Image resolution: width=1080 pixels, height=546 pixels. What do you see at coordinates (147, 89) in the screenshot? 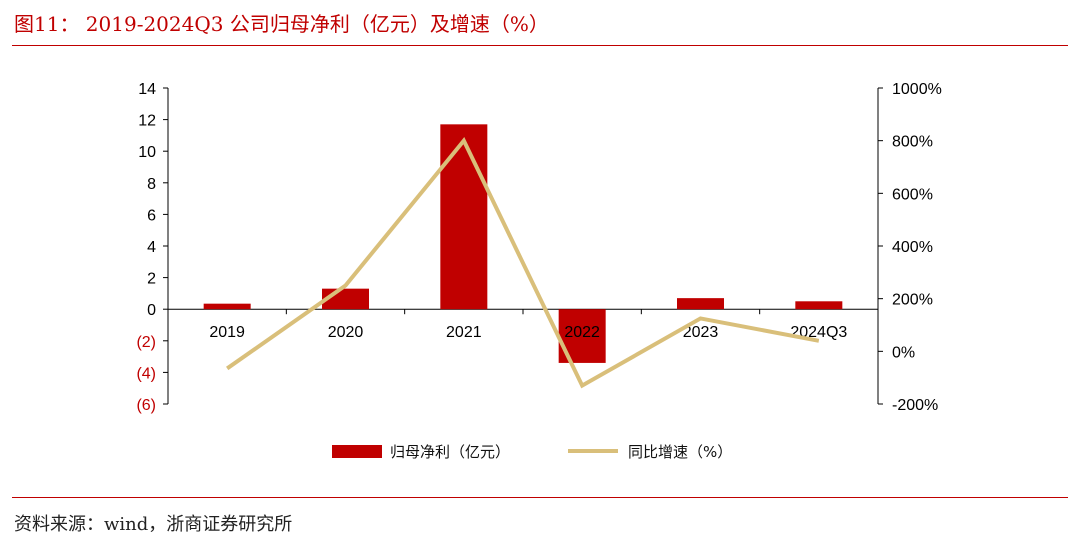
I see `left-axis-tick-label: 14` at bounding box center [147, 89].